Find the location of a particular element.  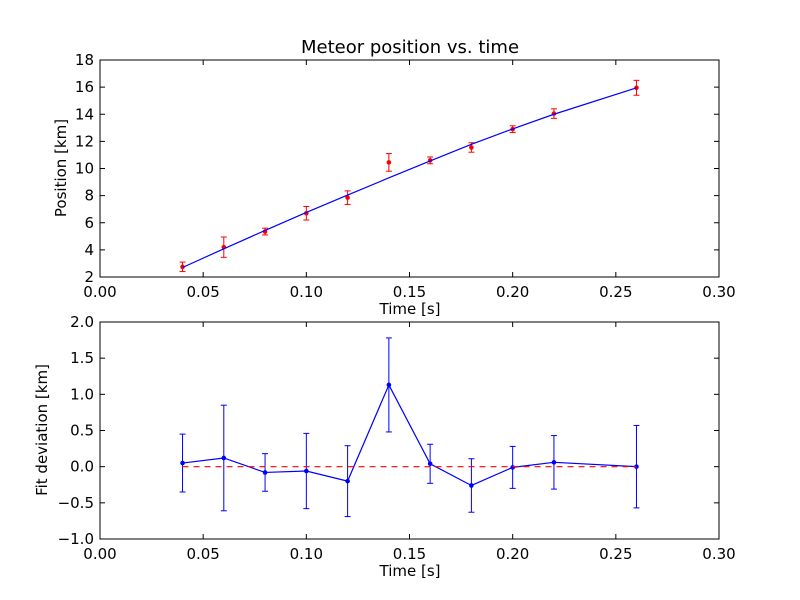

deviation-x-tick-label: 0.25 is located at coordinates (615, 554).